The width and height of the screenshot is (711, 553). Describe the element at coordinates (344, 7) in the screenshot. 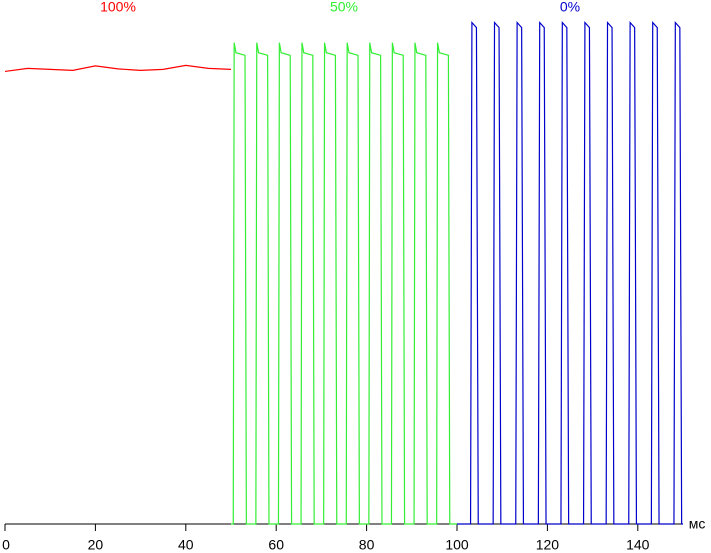

I see `series-label: 50%` at that location.